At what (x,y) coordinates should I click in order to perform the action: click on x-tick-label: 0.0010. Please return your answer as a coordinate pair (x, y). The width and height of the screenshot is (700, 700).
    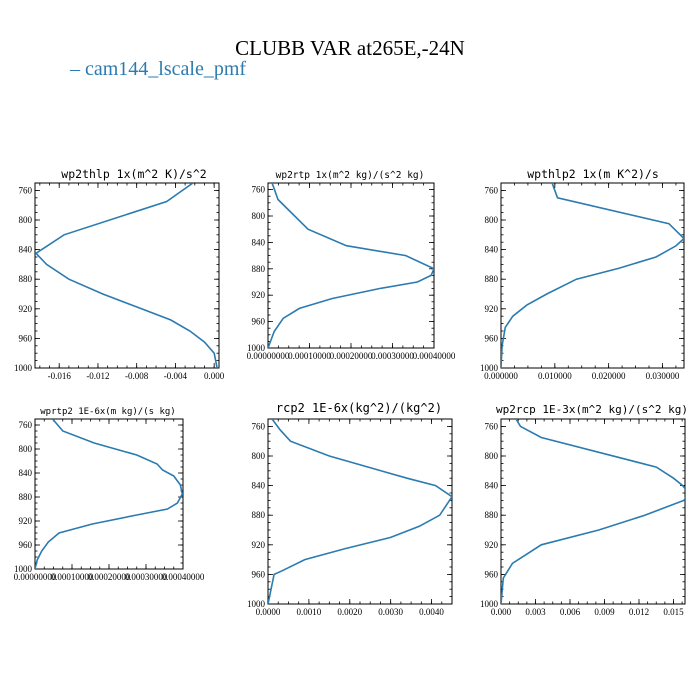
    Looking at the image, I should click on (309, 612).